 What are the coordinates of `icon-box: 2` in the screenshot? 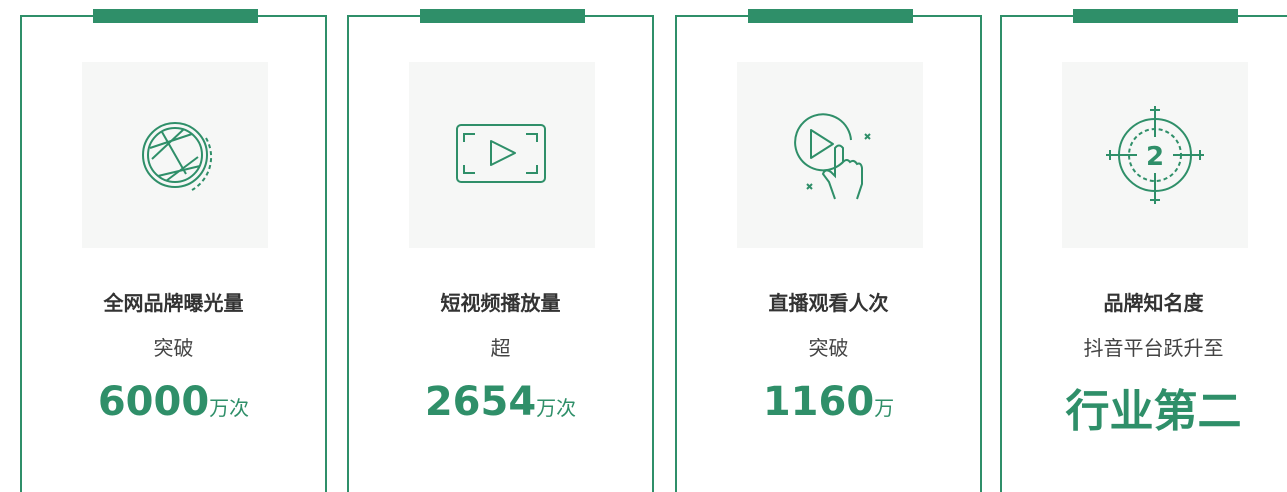 It's located at (1155, 155).